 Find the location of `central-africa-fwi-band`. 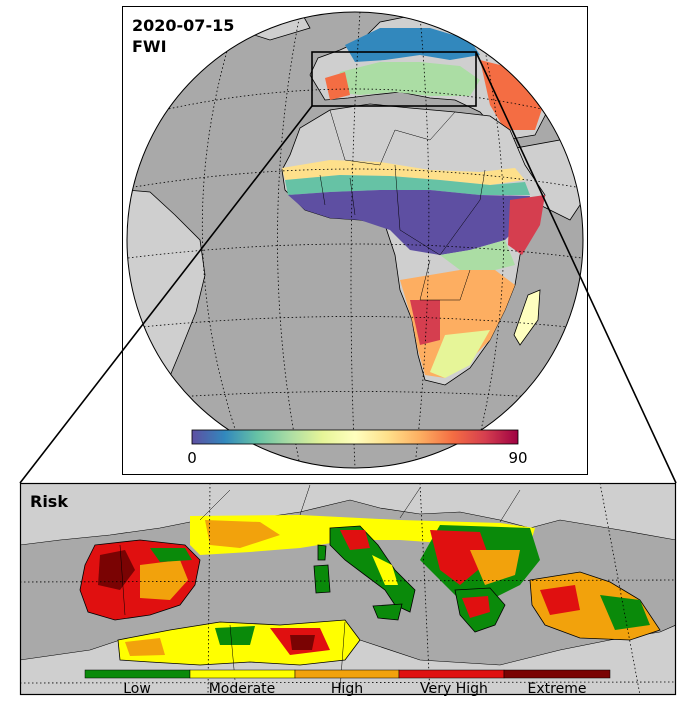

central-africa-fwi-band is located at coordinates (409, 222).